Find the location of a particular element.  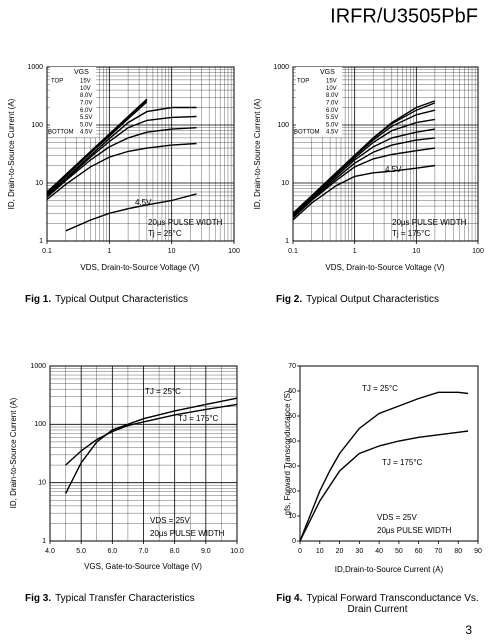

x-tick-label: 40 is located at coordinates (379, 551).